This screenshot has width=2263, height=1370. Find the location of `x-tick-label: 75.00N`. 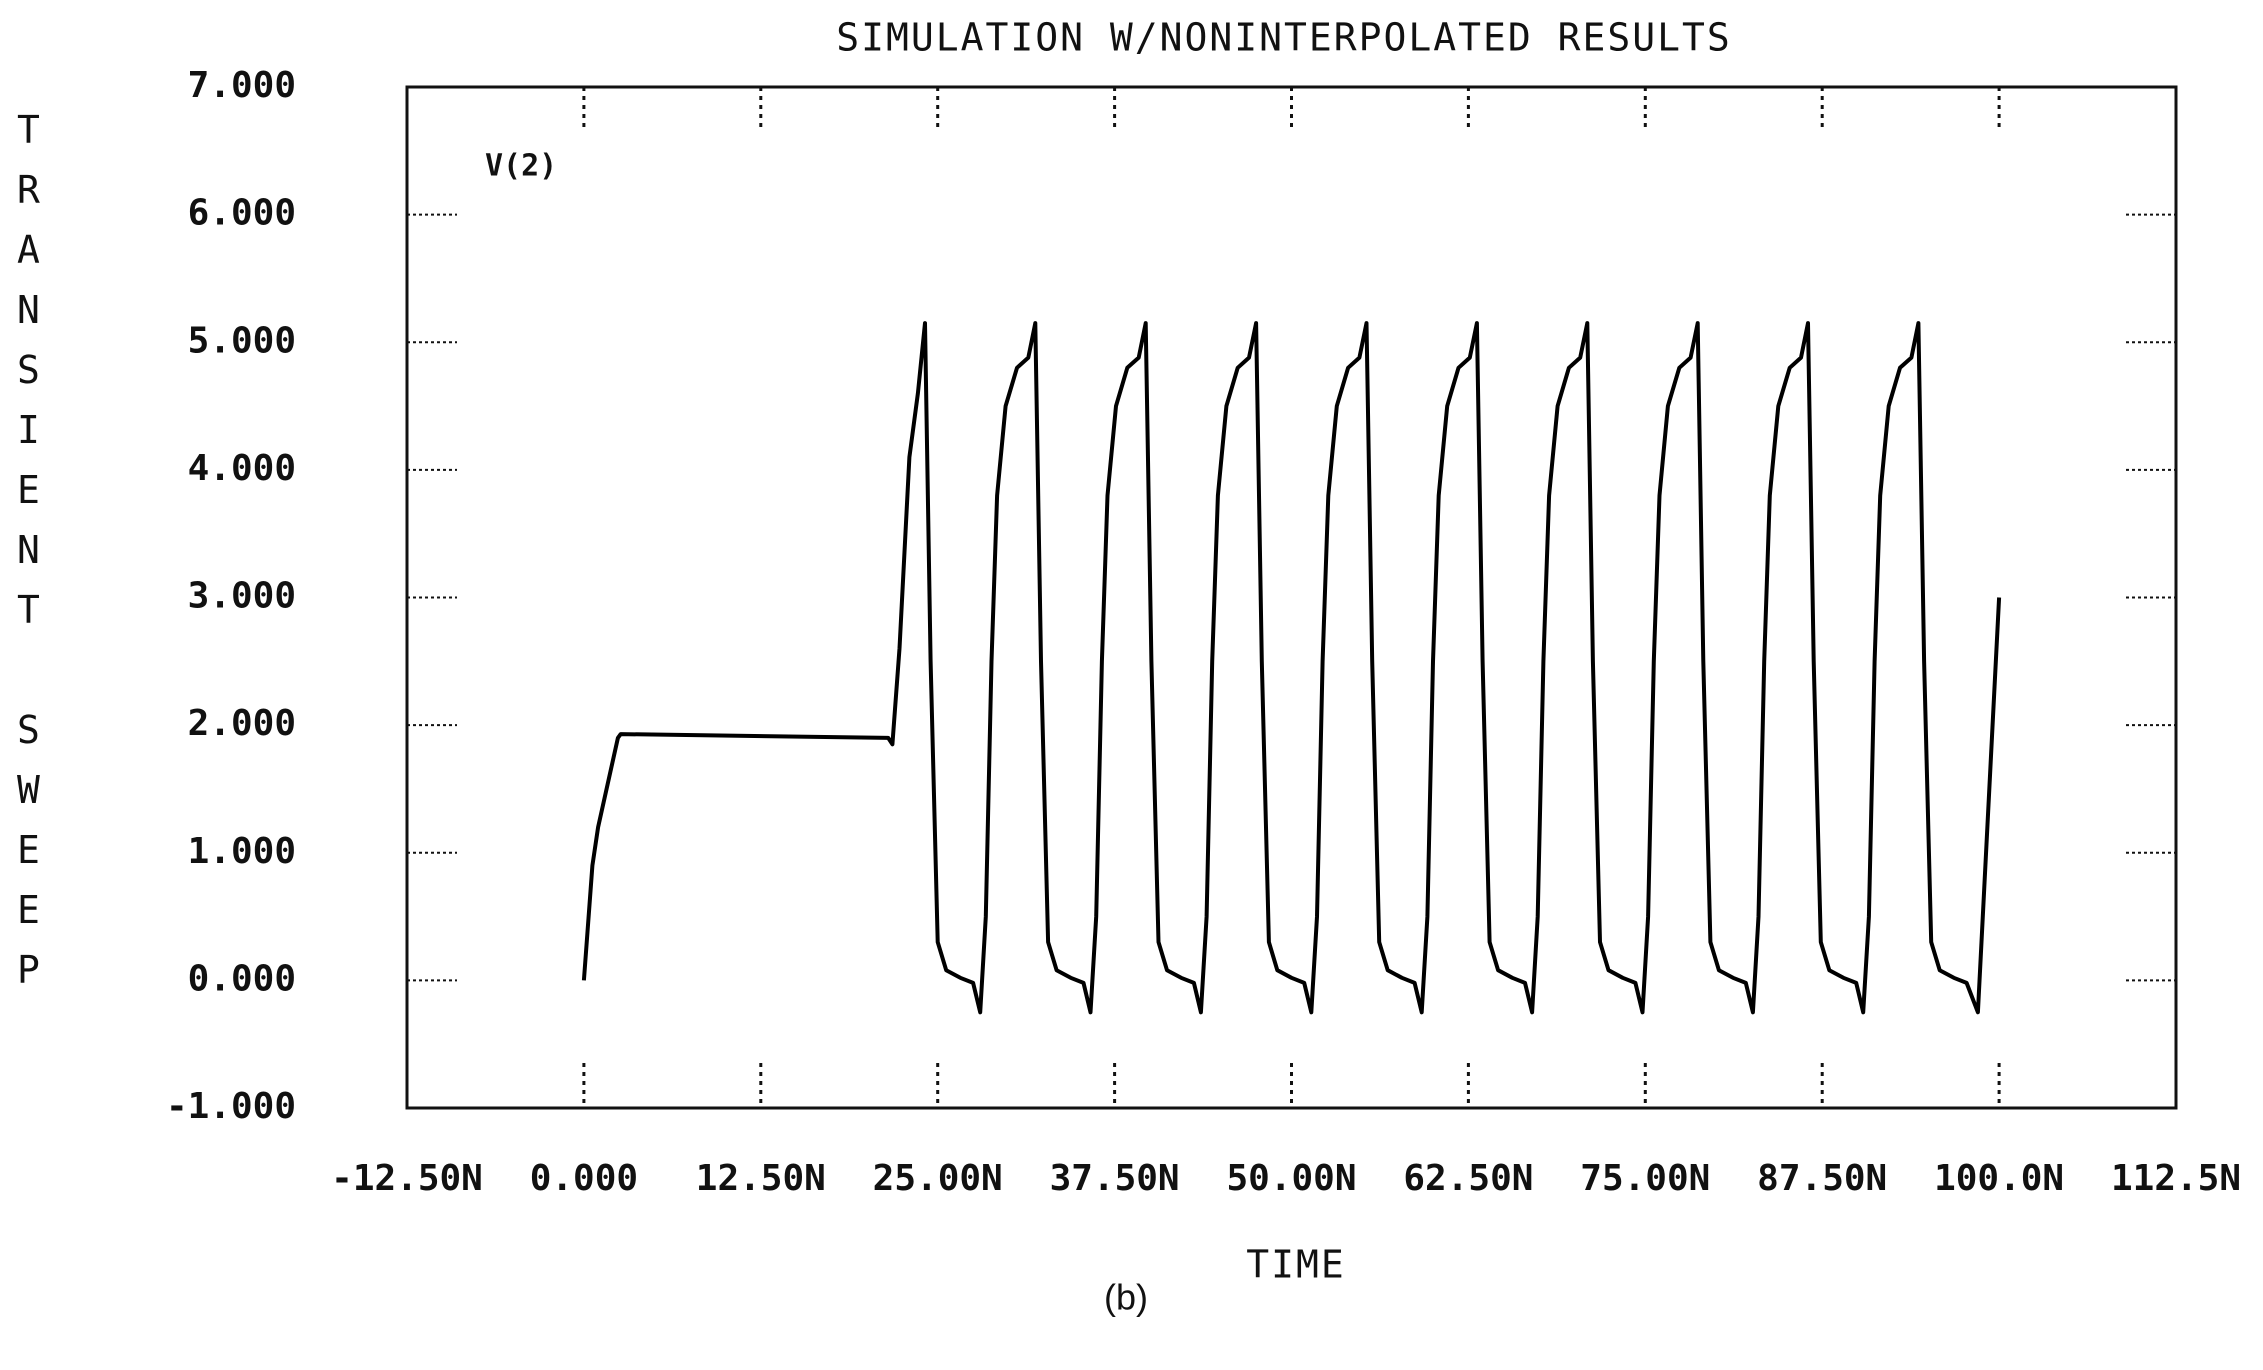

x-tick-label: 75.00N is located at coordinates (1645, 1178).